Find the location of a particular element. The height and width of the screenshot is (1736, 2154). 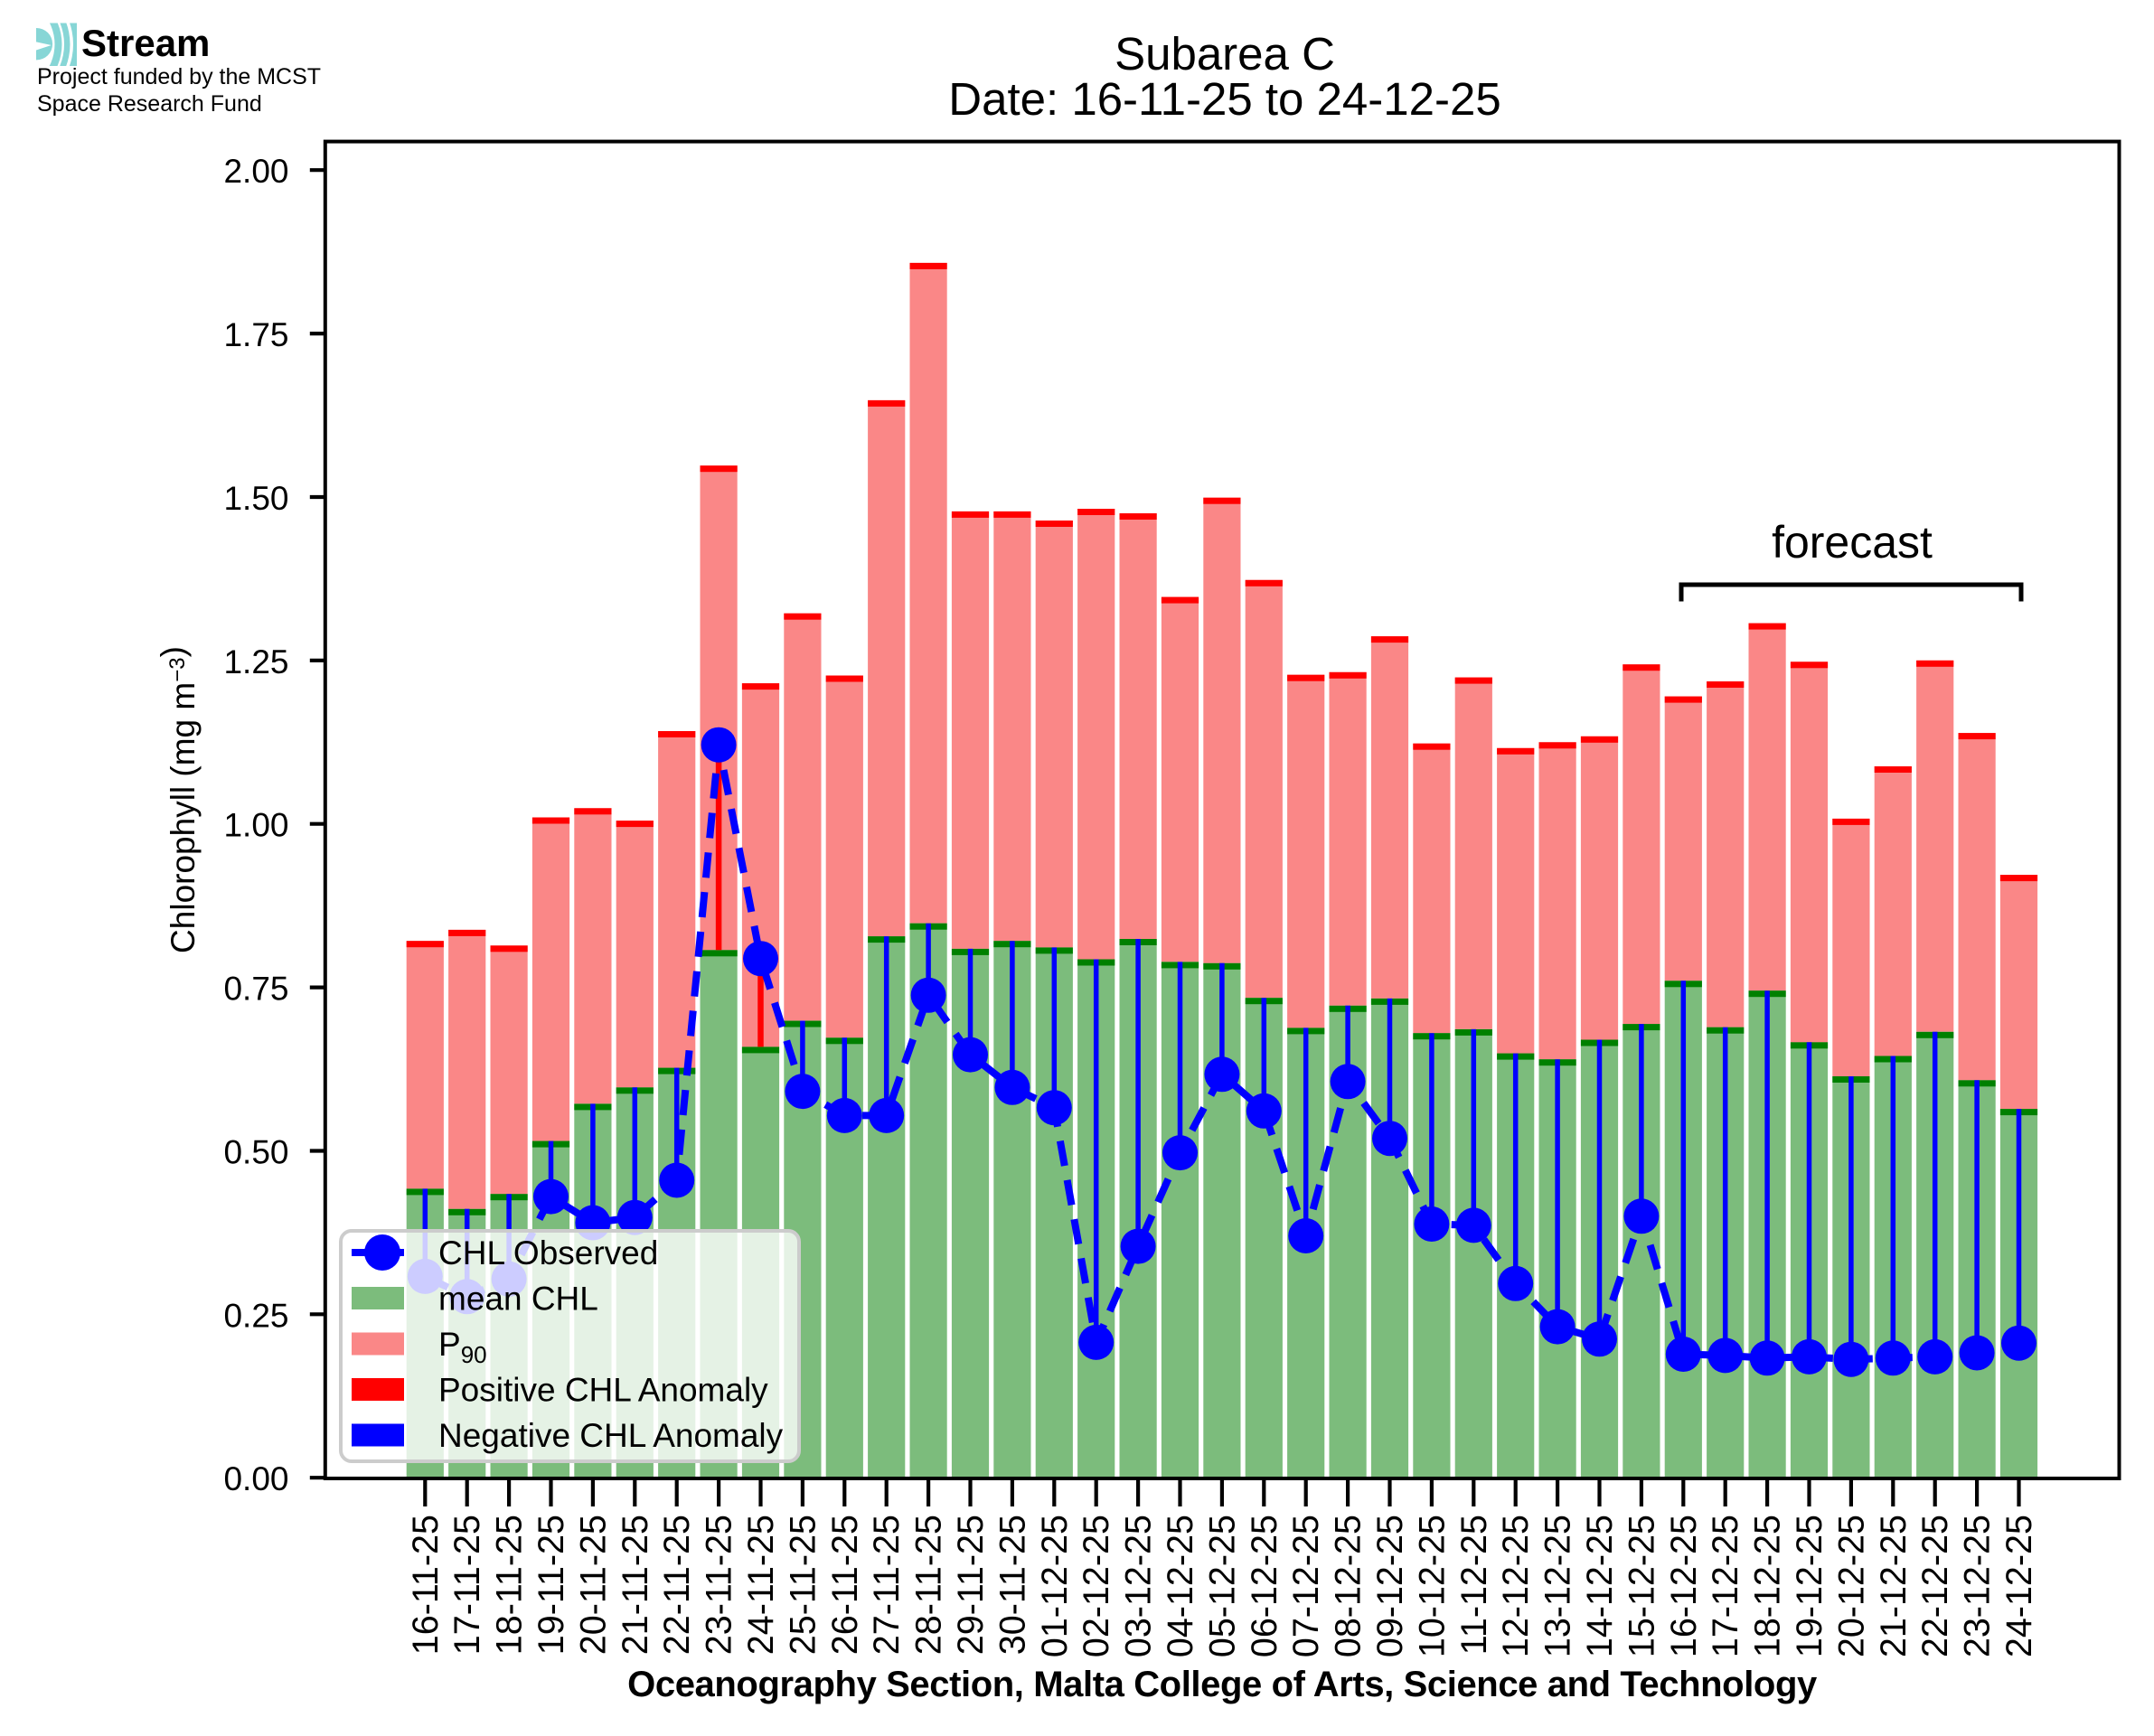

svg-text: 1.75 is located at coordinates (256, 334).